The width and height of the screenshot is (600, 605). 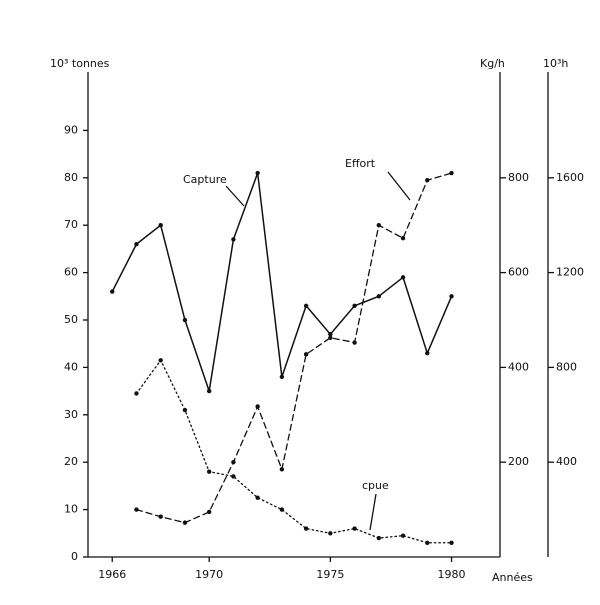 I want to click on y2-tick-label: 400, so click(x=518, y=366).